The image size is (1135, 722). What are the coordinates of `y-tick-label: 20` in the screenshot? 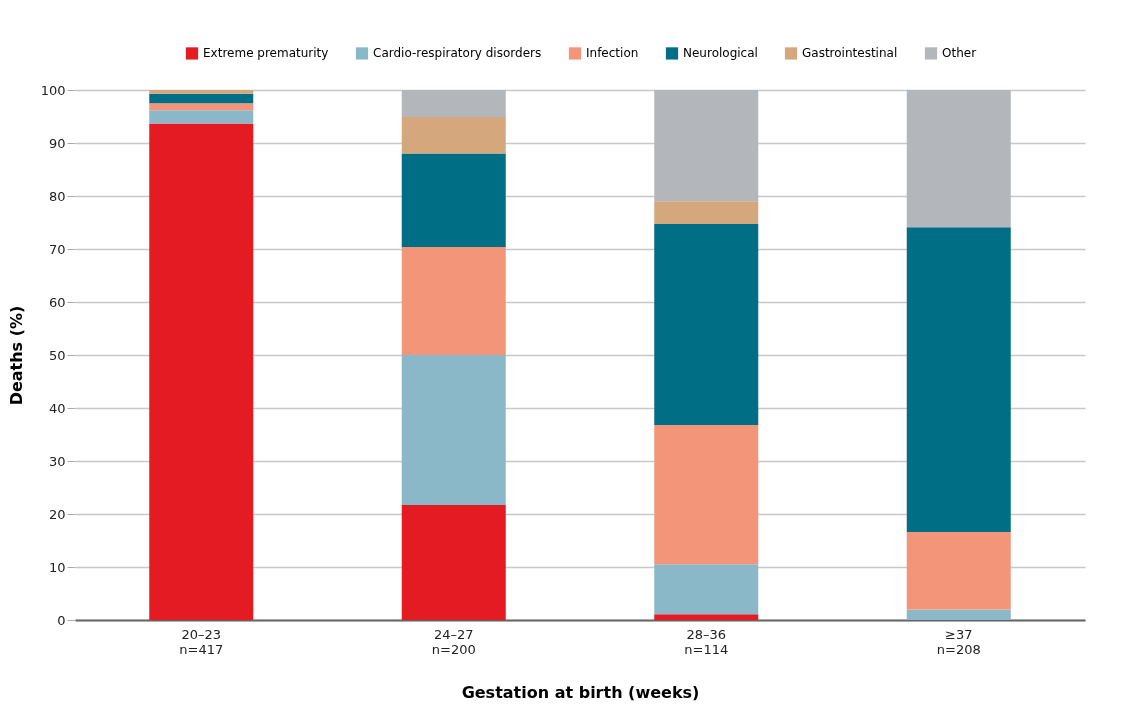 It's located at (57, 514).